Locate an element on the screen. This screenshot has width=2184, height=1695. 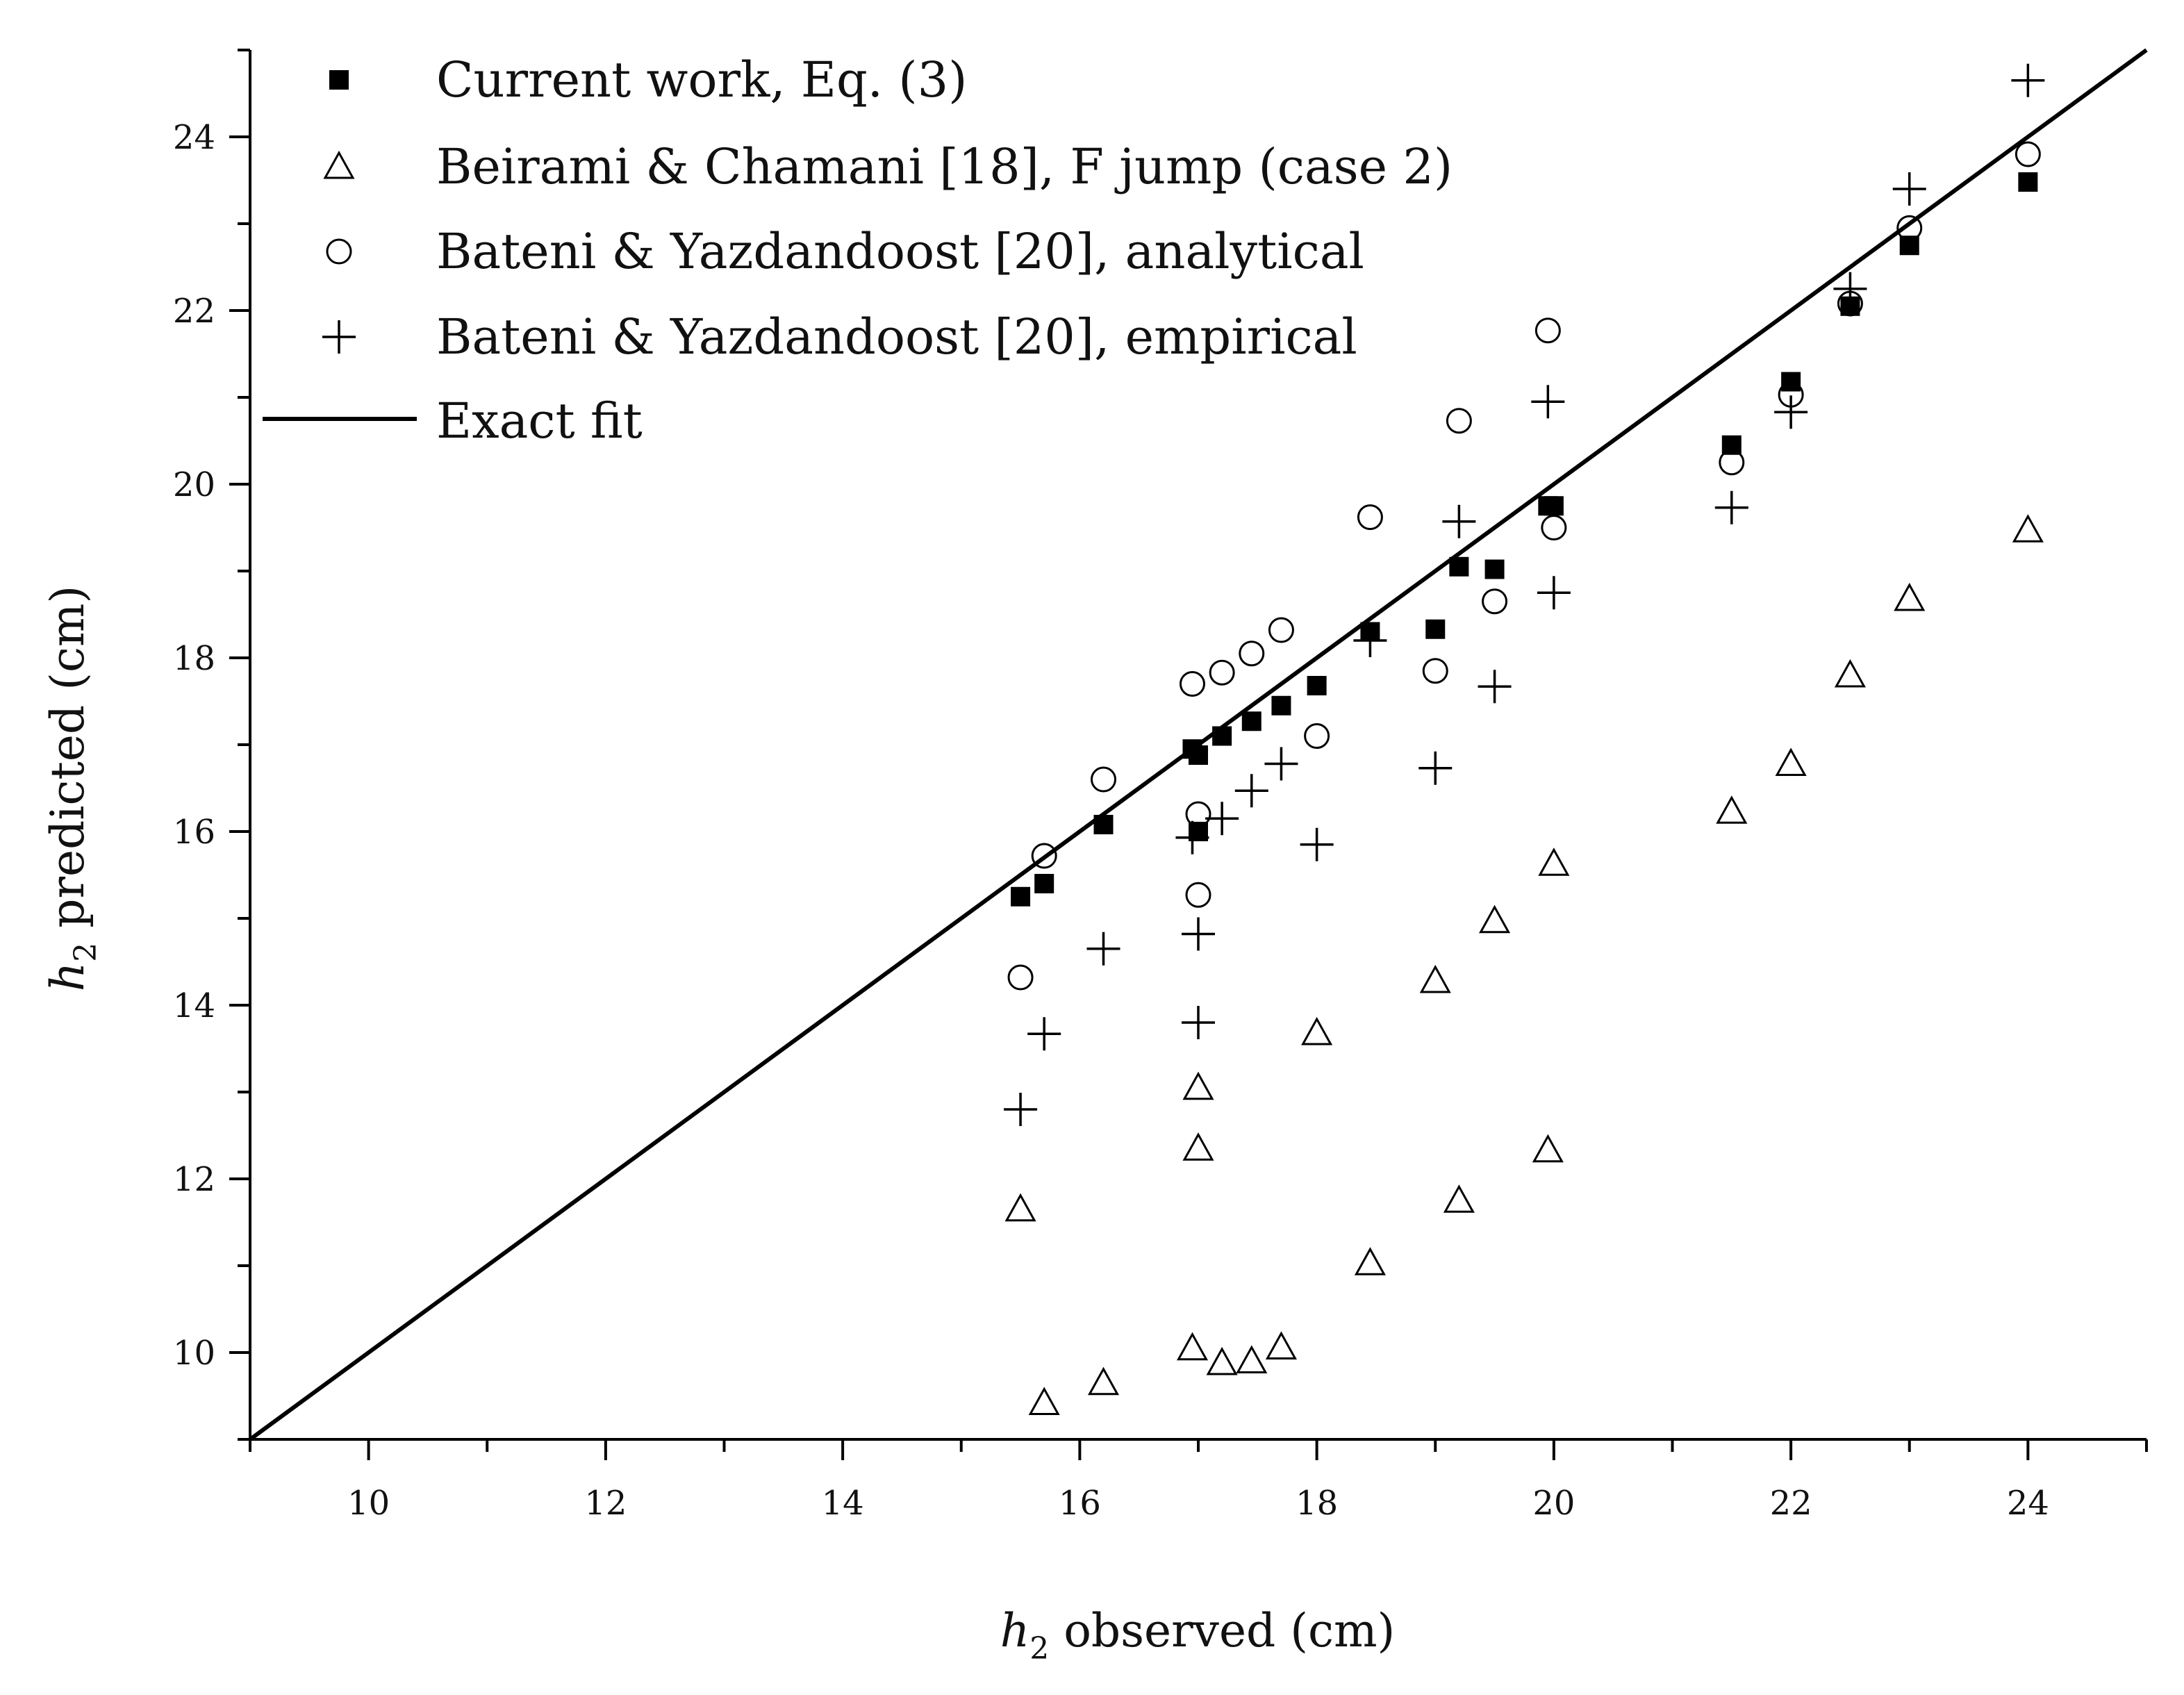
legend-label: Current work, Eq. (3) is located at coordinates (701, 79).